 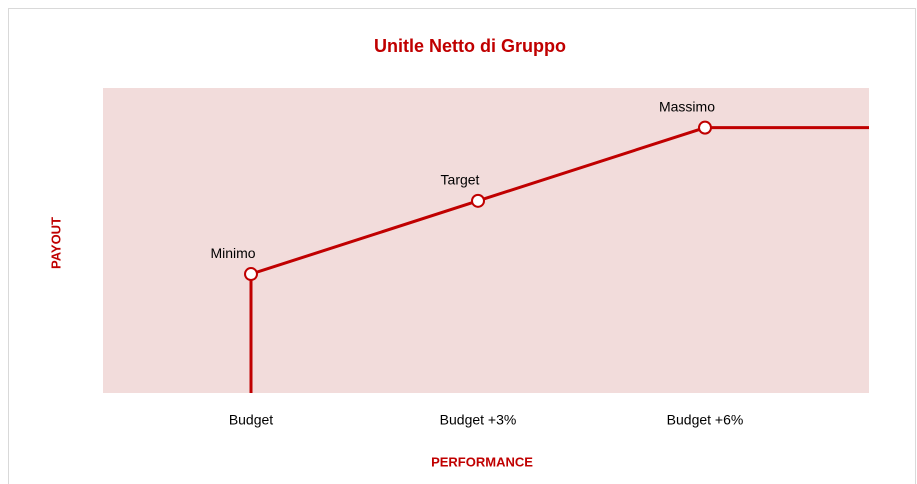 What do you see at coordinates (470, 46) in the screenshot?
I see `chart-title: Unitle Netto di Gruppo` at bounding box center [470, 46].